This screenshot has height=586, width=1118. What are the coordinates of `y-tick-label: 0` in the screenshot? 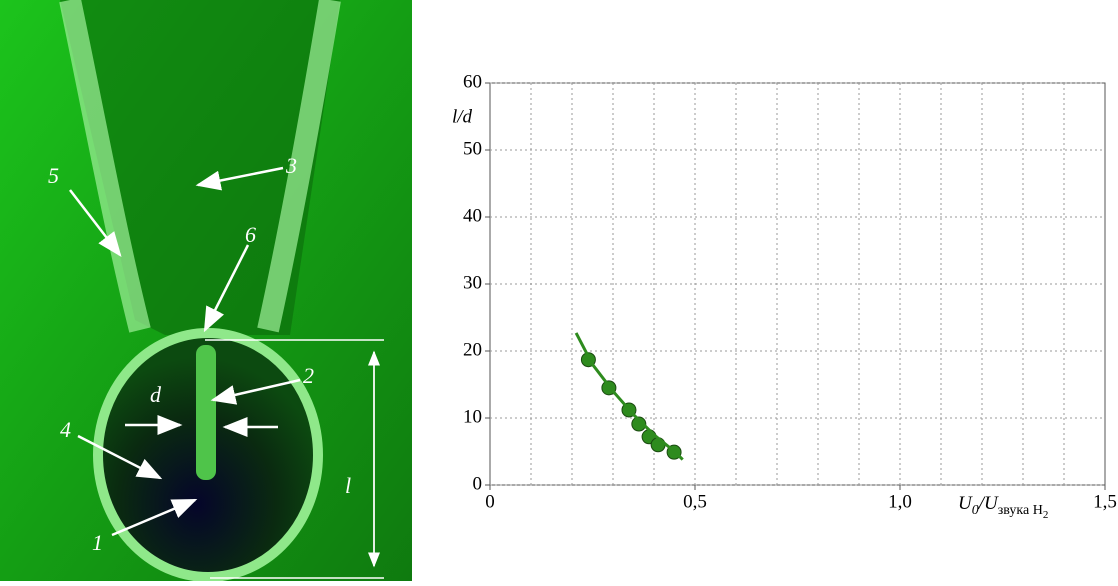 It's located at (478, 483).